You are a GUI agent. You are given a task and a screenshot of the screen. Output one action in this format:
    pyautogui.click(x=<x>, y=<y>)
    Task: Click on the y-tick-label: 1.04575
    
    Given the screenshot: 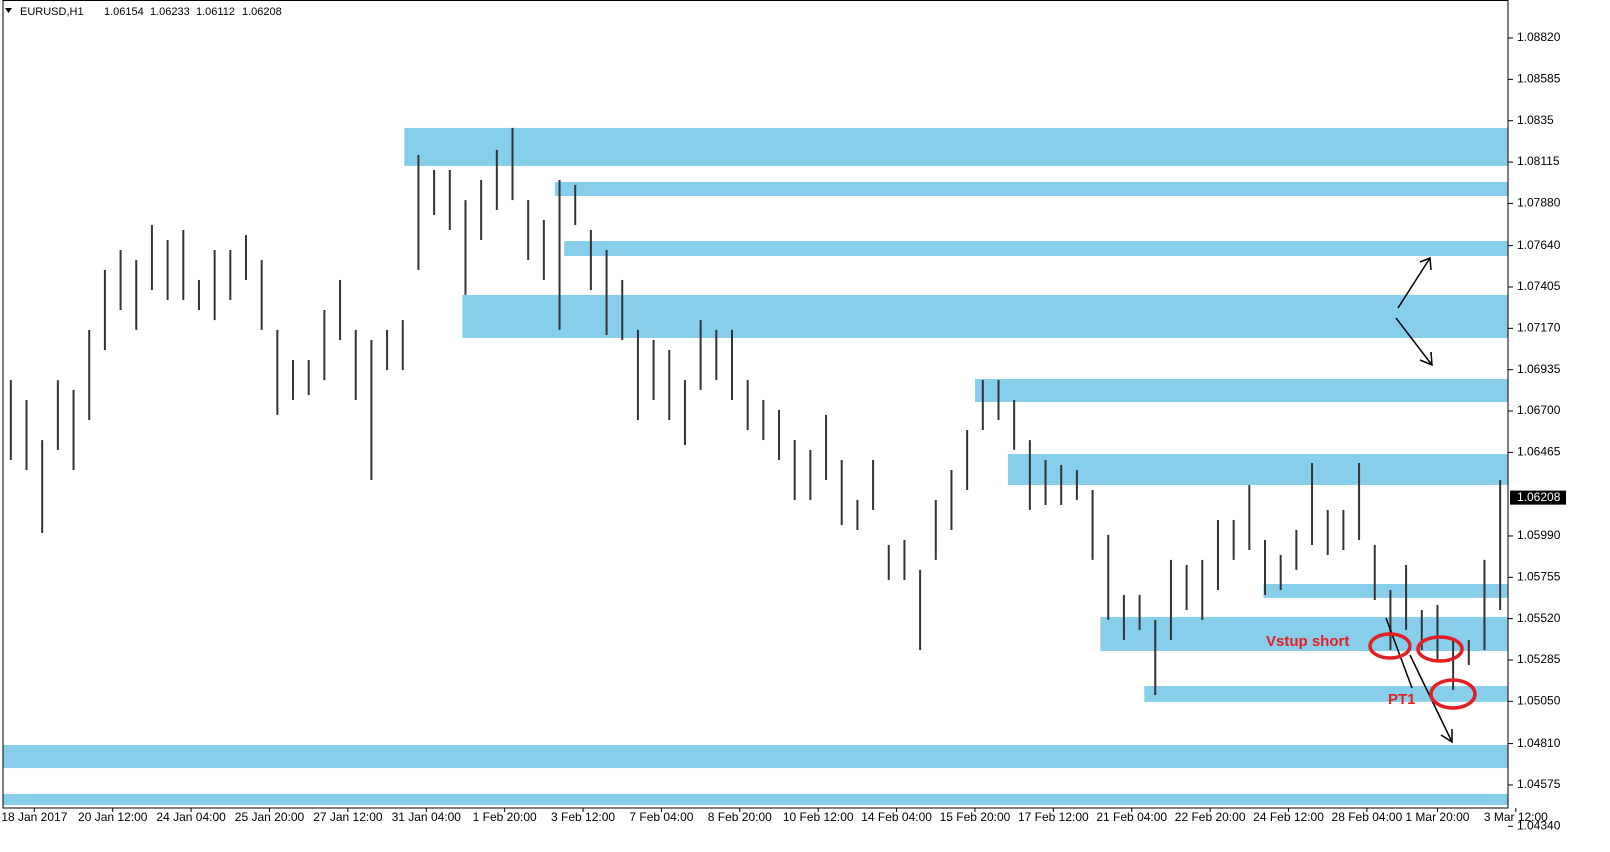 What is the action you would take?
    pyautogui.click(x=1539, y=784)
    